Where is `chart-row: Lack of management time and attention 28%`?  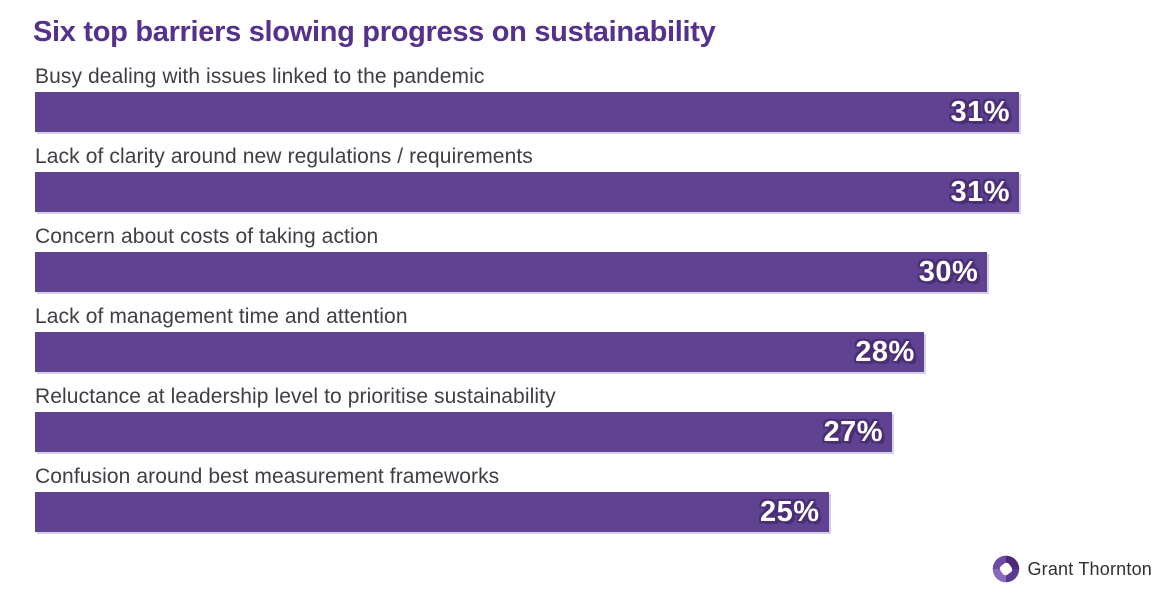 chart-row: Lack of management time and attention 28% is located at coordinates (527, 338).